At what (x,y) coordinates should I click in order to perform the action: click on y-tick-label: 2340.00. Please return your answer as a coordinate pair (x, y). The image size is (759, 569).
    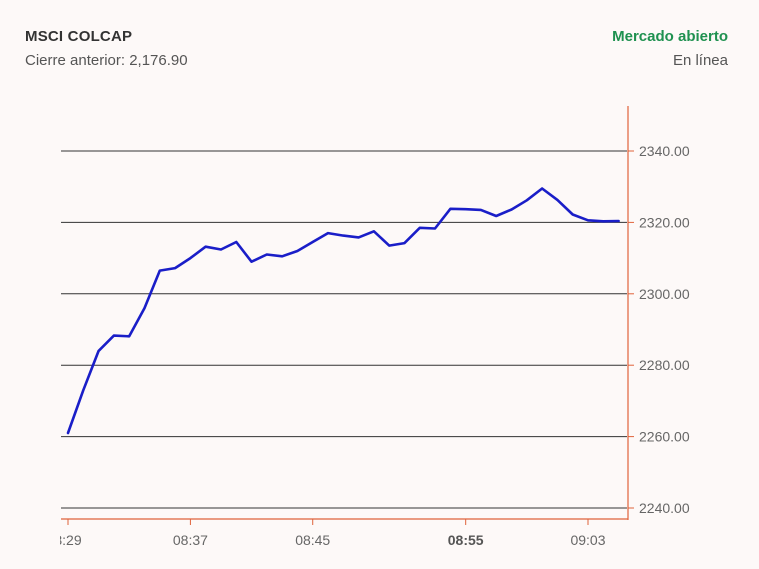
    Looking at the image, I should click on (664, 151).